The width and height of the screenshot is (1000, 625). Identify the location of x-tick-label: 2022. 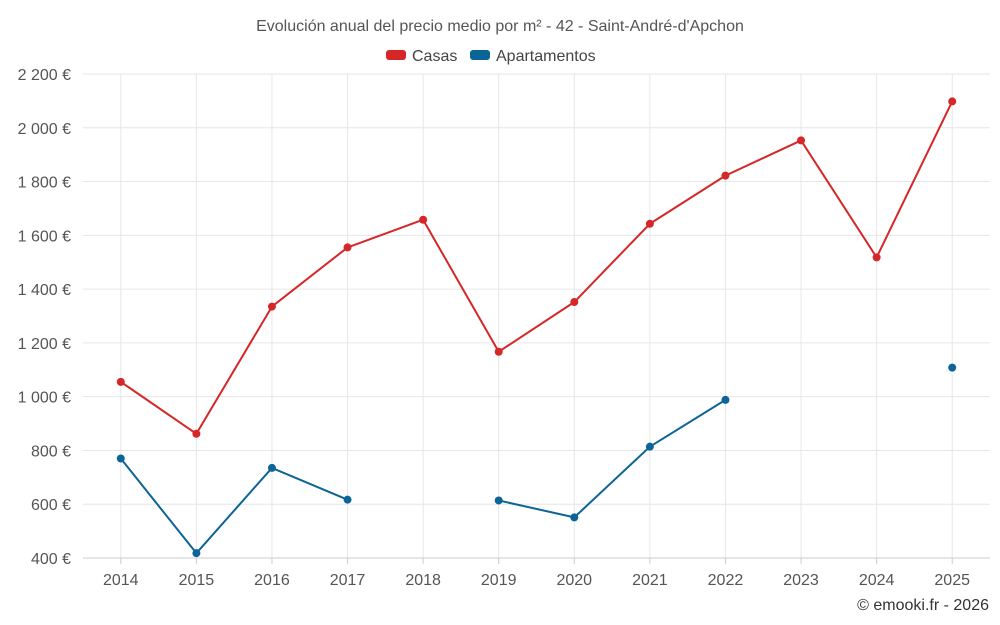
(726, 580).